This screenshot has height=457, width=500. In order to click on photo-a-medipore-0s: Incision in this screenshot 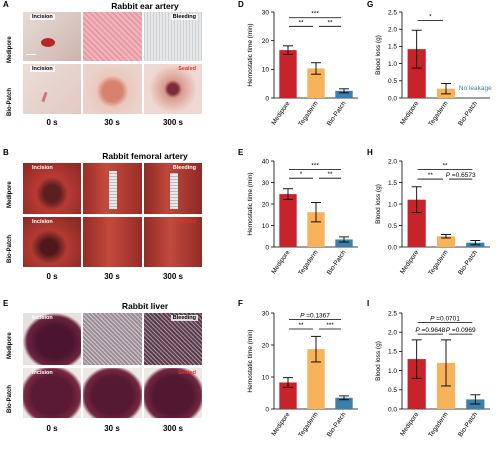, I will do `click(52, 36)`.